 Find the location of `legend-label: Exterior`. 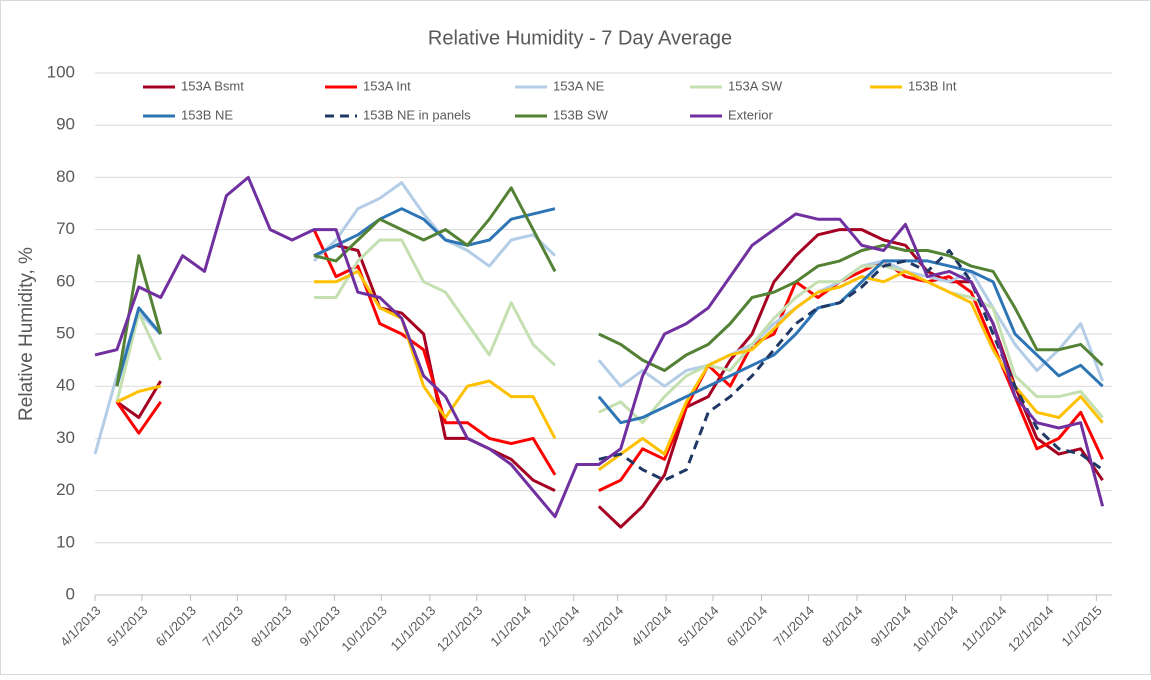

legend-label: Exterior is located at coordinates (750, 114).